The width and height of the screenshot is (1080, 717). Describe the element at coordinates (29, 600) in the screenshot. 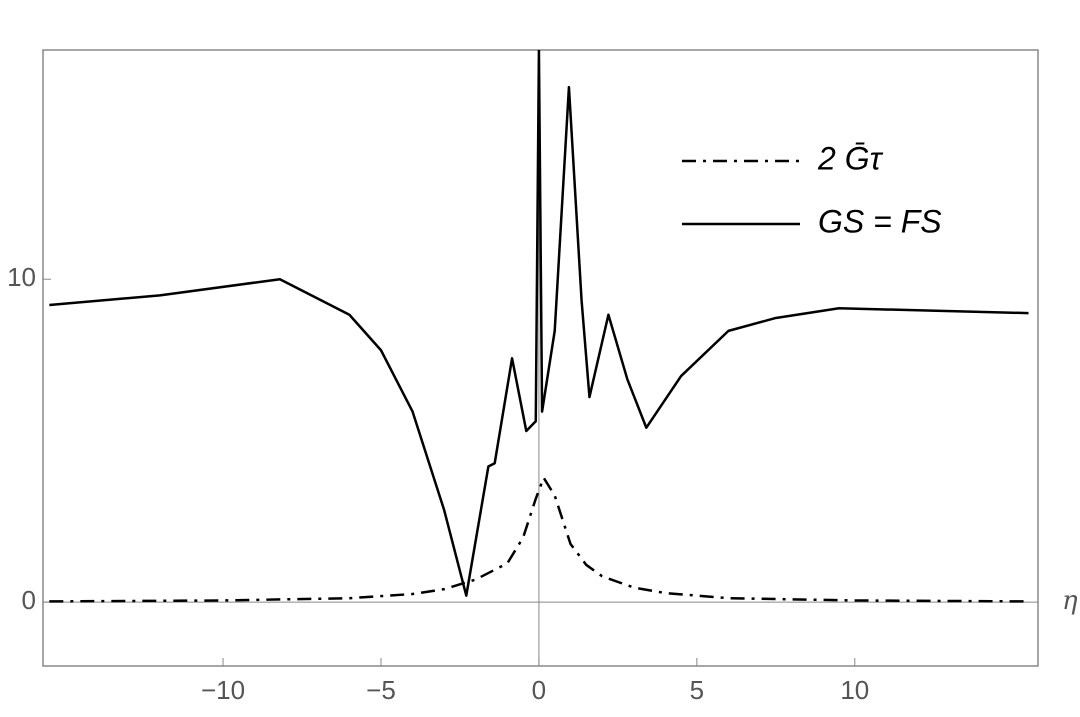

I see `y-tick-label: 0` at that location.